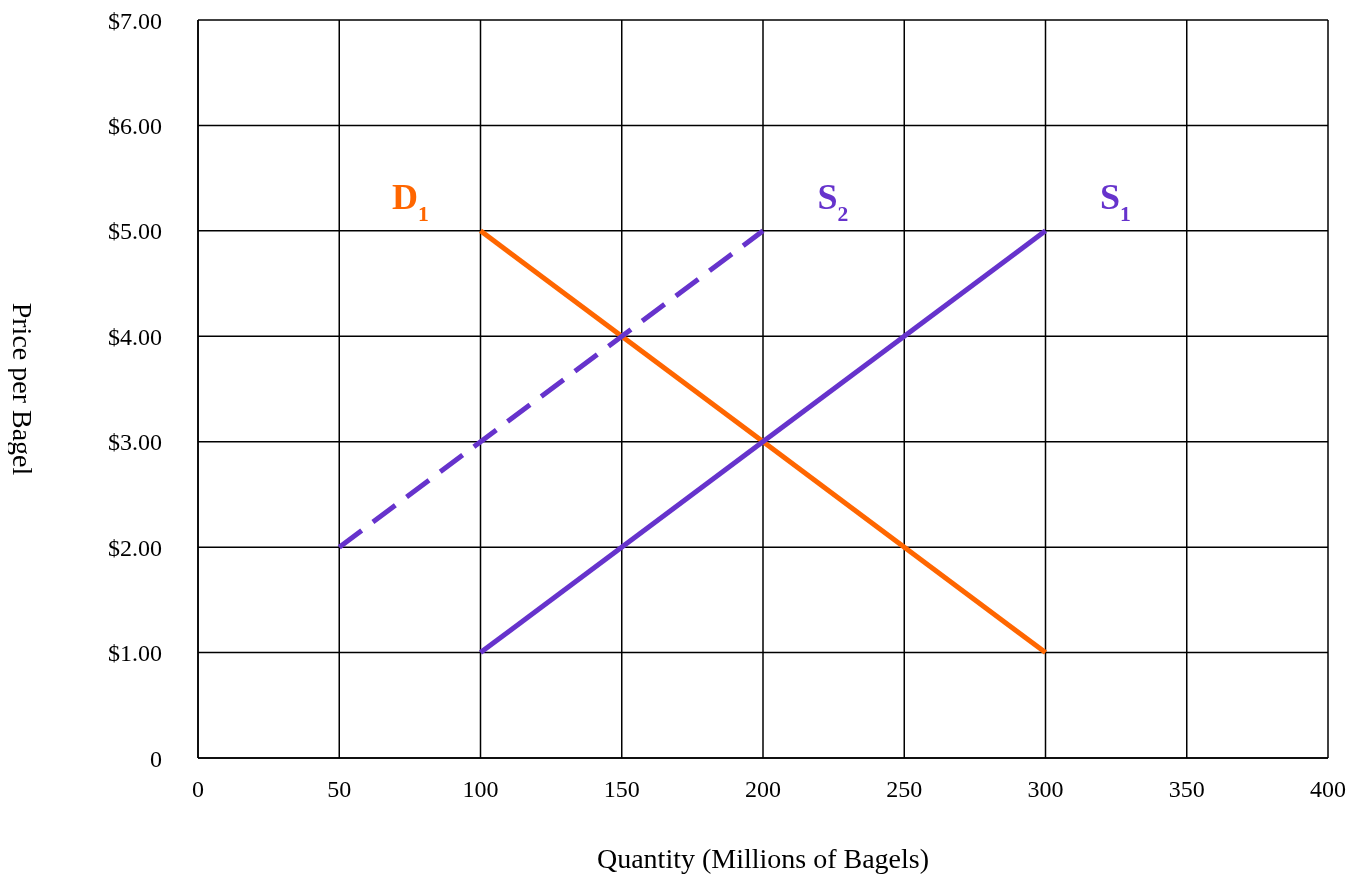 The image size is (1369, 879). I want to click on x-tick-label: 100, so click(480, 789).